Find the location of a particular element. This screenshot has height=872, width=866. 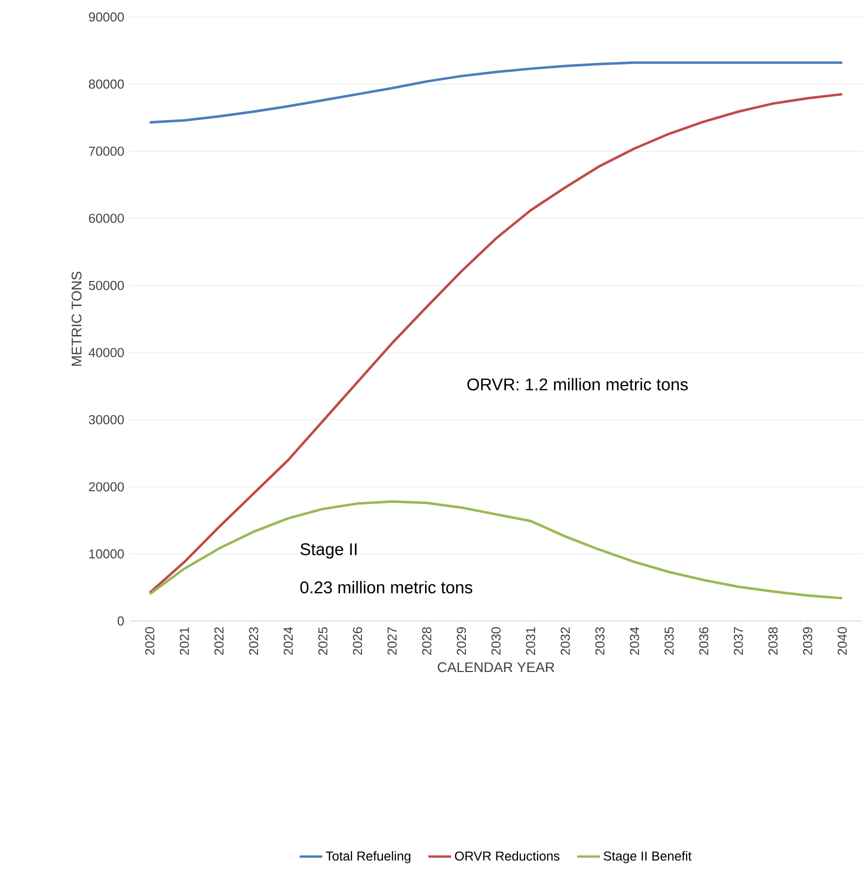

x-tick-label: 2037 is located at coordinates (738, 641).